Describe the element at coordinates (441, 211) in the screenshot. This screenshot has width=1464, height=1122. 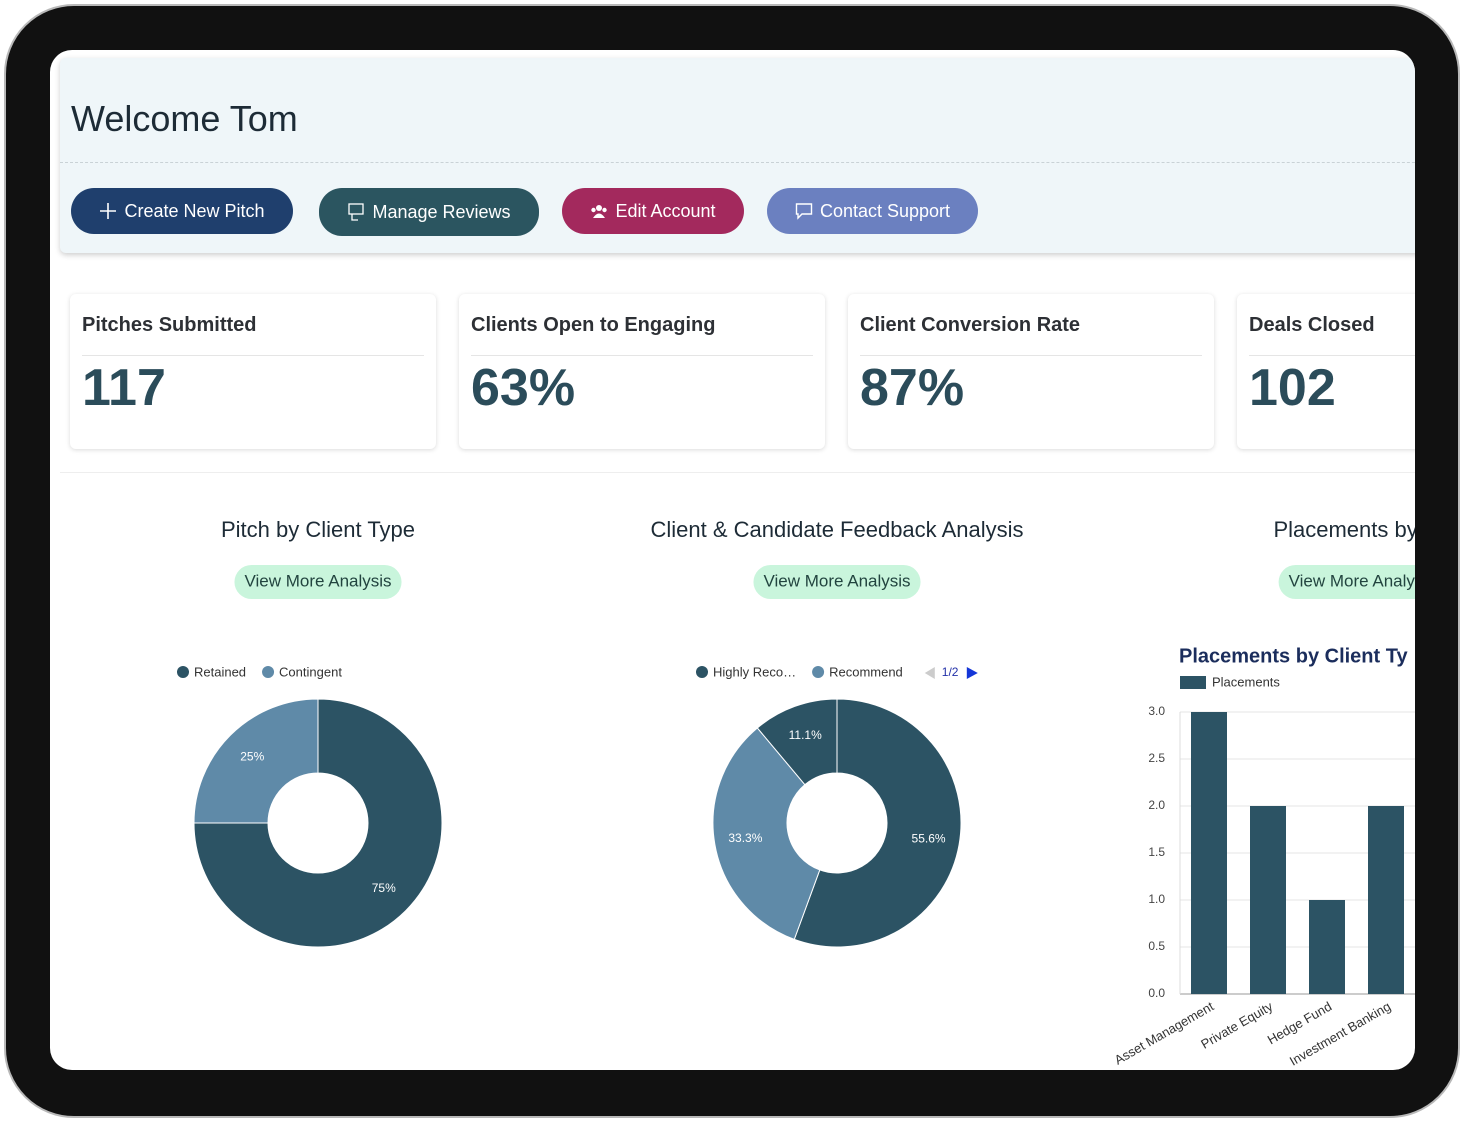
I see `button-label: Manage Reviews` at that location.